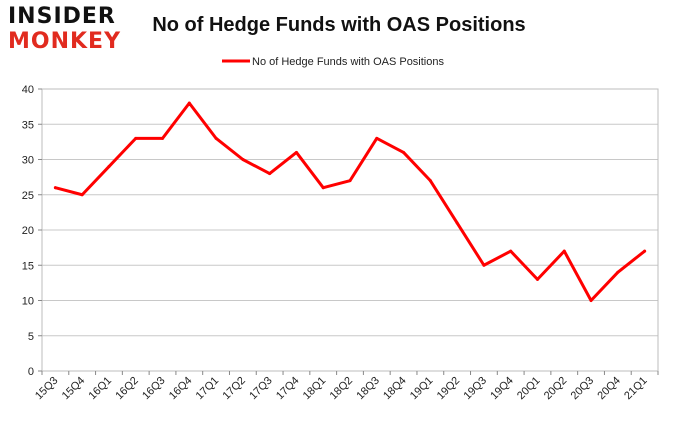 This screenshot has width=678, height=431. What do you see at coordinates (529, 389) in the screenshot?
I see `x-tick-label: 20Q1` at bounding box center [529, 389].